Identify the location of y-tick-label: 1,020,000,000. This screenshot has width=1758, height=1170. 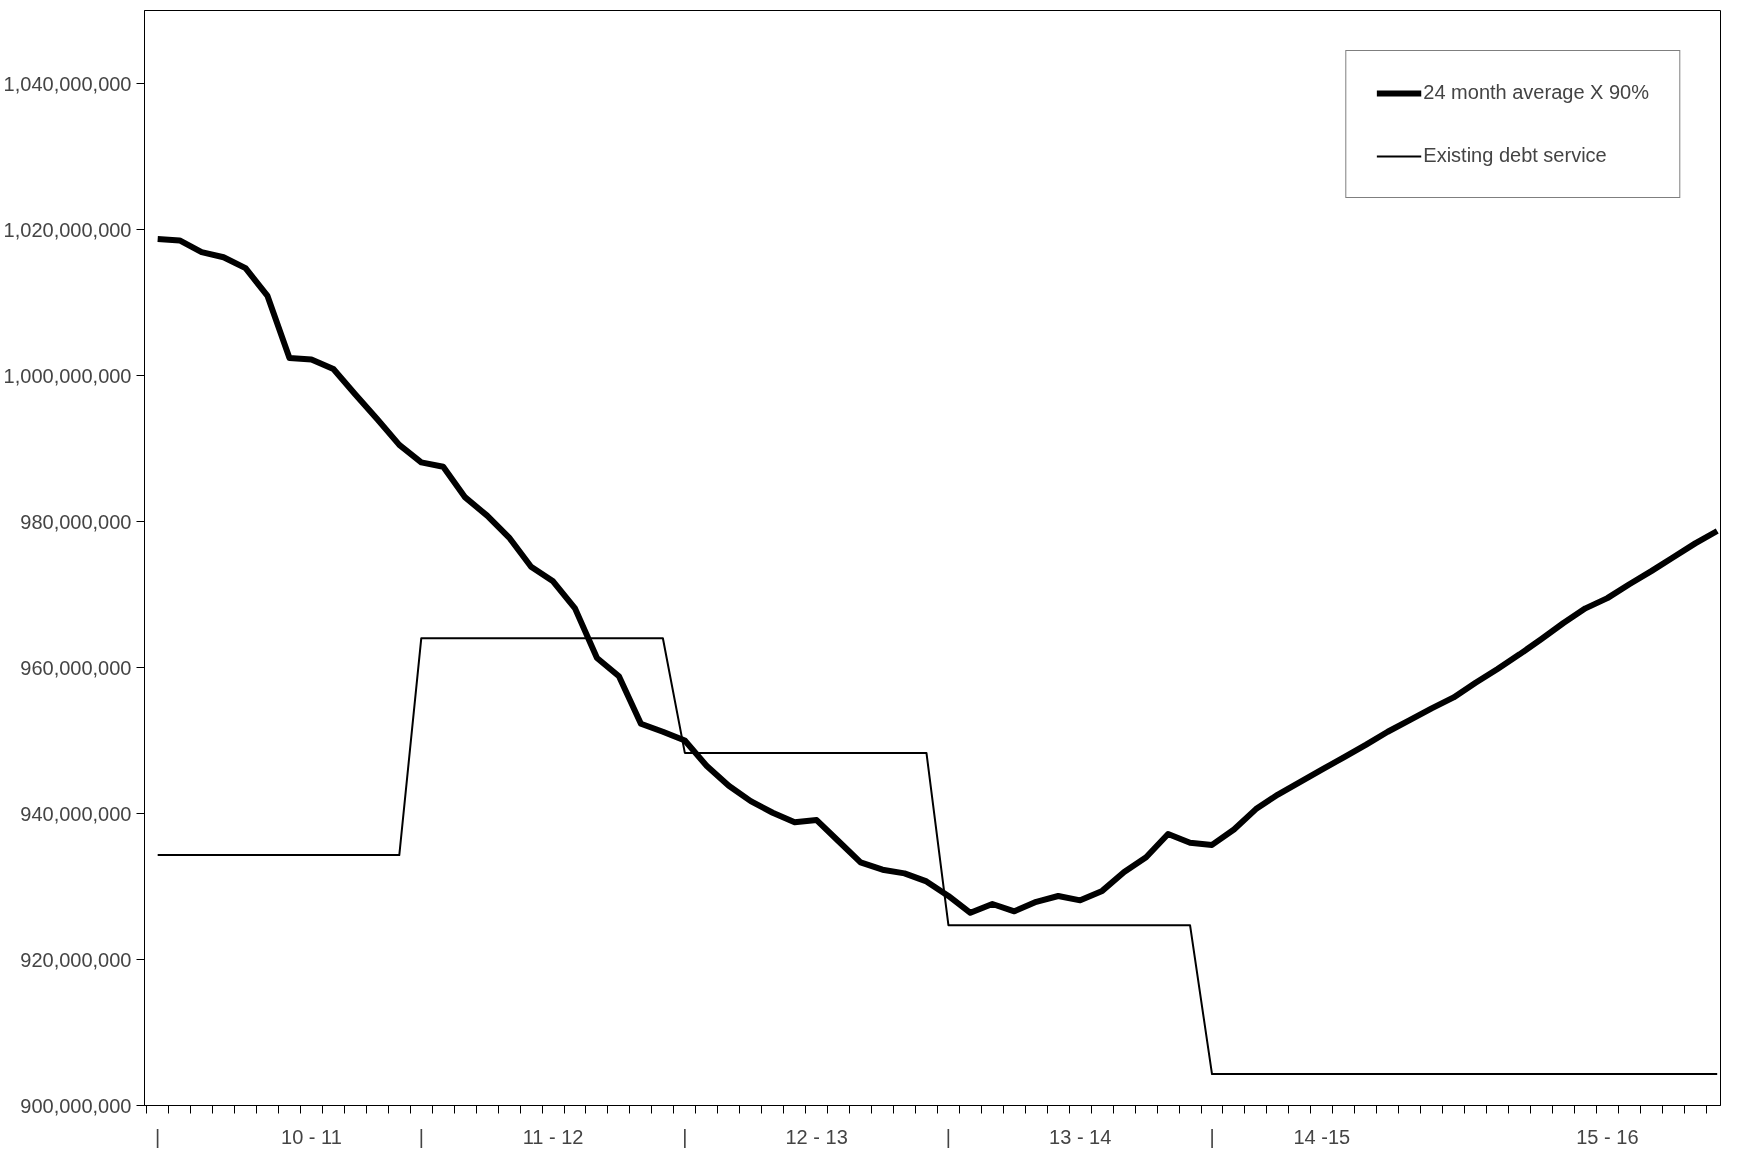
(67, 229).